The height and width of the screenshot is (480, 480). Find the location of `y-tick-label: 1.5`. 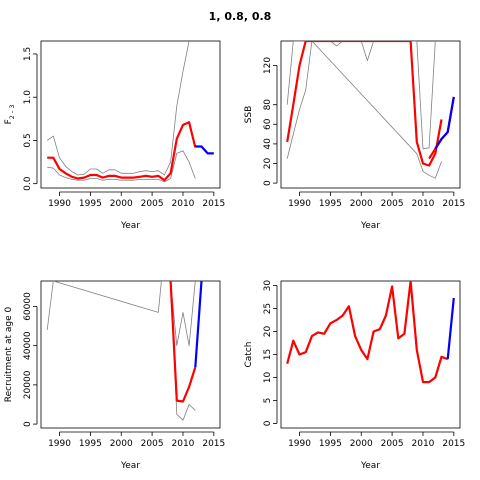

y-tick-label: 1.5 is located at coordinates (28, 54).